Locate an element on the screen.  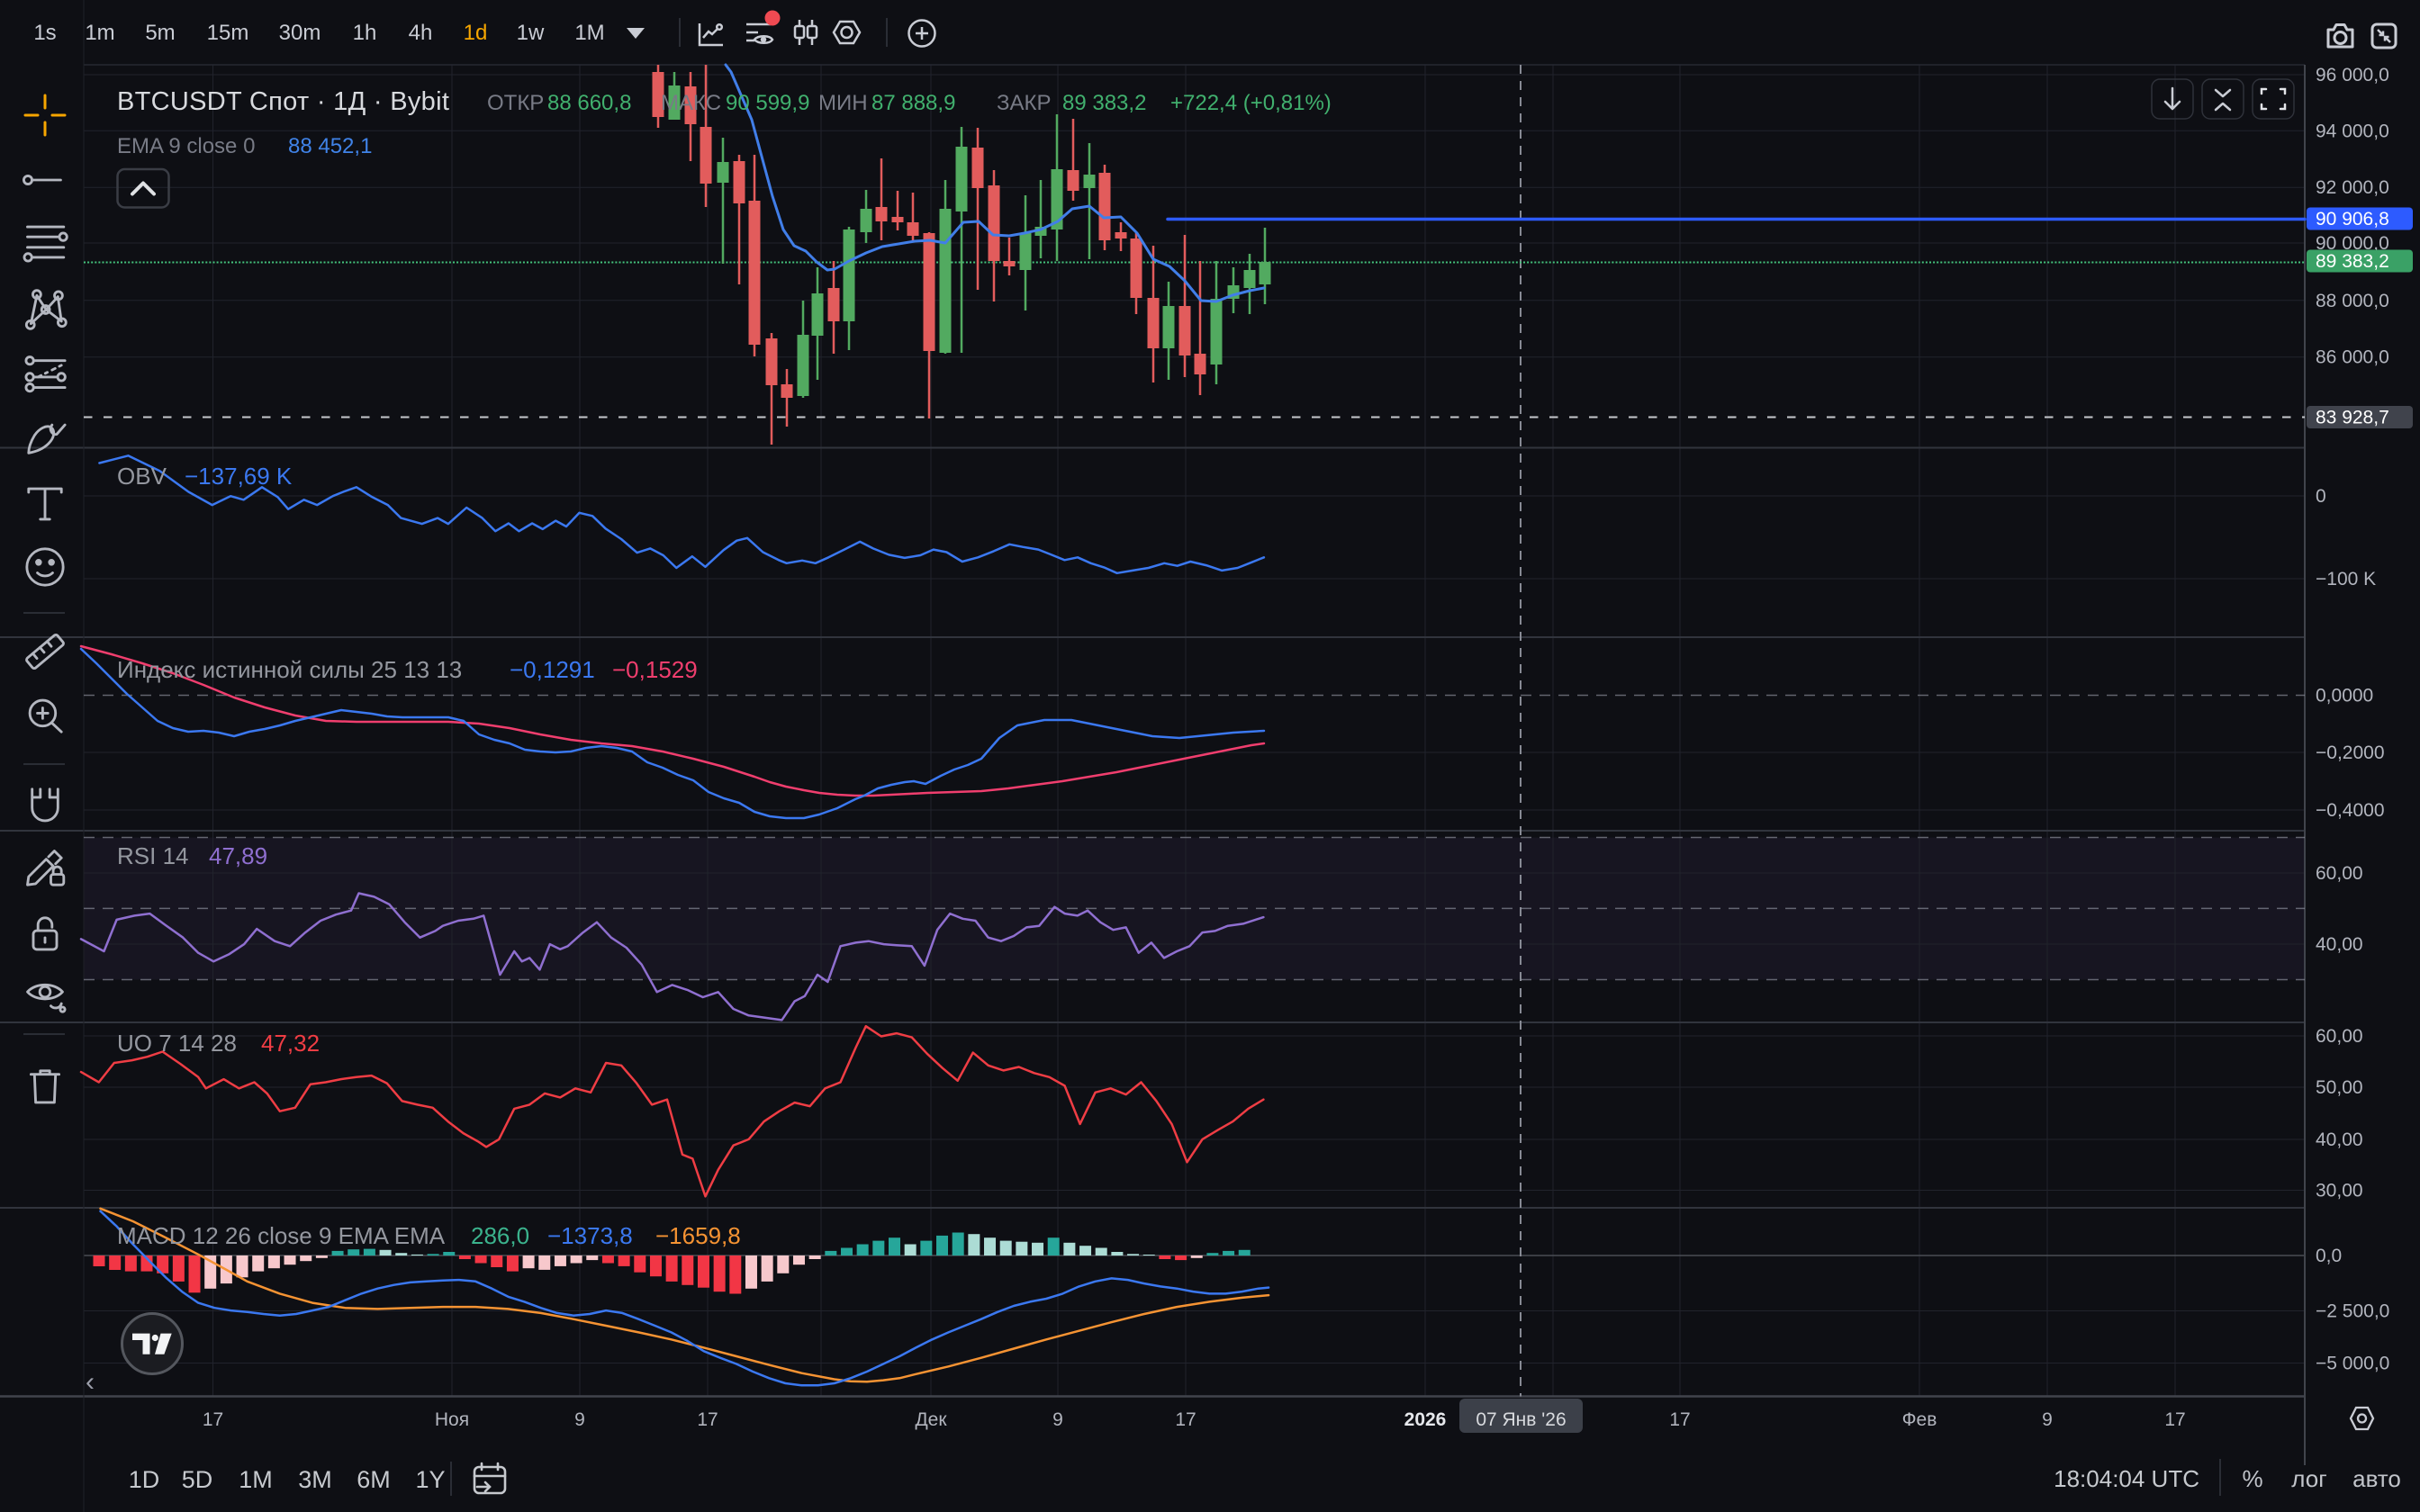
svg-text: 92 000,0 is located at coordinates (2352, 187).